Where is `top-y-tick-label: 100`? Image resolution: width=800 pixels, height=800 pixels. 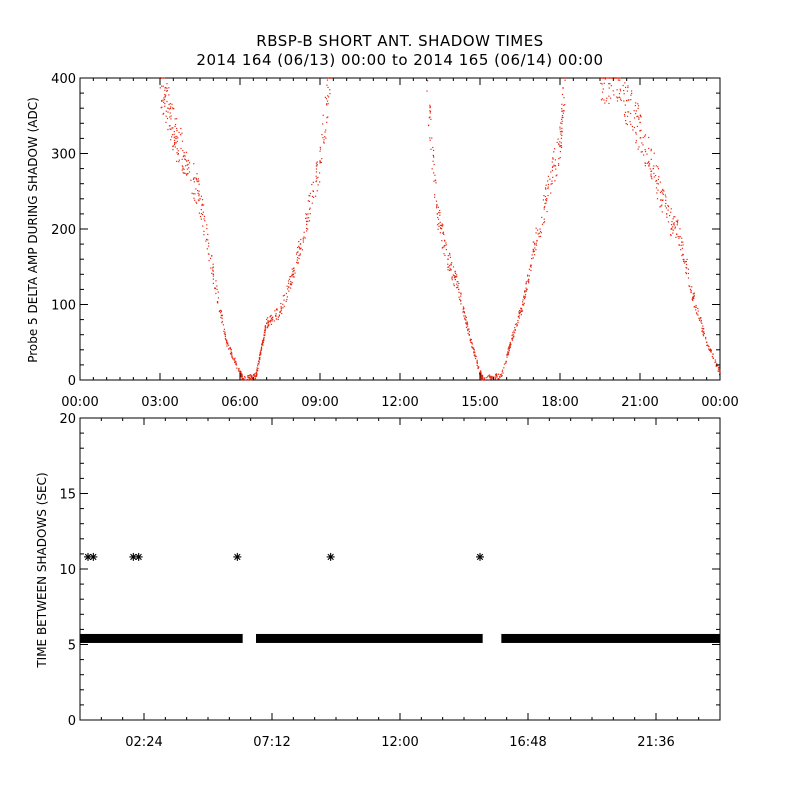
top-y-tick-label: 100 is located at coordinates (63, 306).